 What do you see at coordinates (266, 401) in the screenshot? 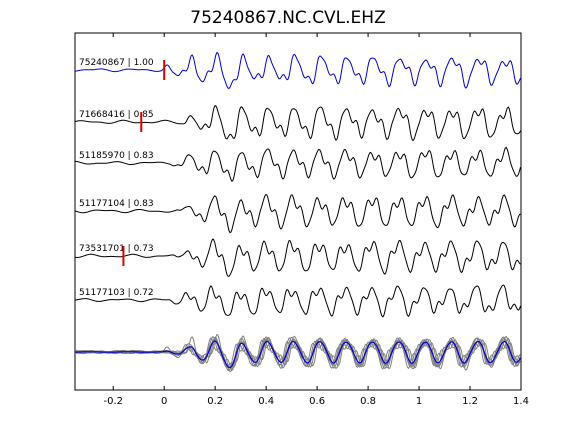
I see `x-tick-label-3: 0.4` at bounding box center [266, 401].